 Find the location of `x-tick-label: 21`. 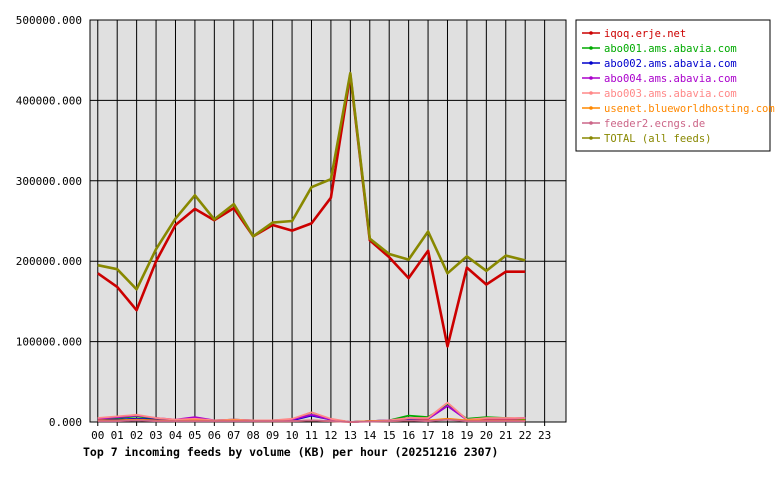

x-tick-label: 21 is located at coordinates (505, 435).